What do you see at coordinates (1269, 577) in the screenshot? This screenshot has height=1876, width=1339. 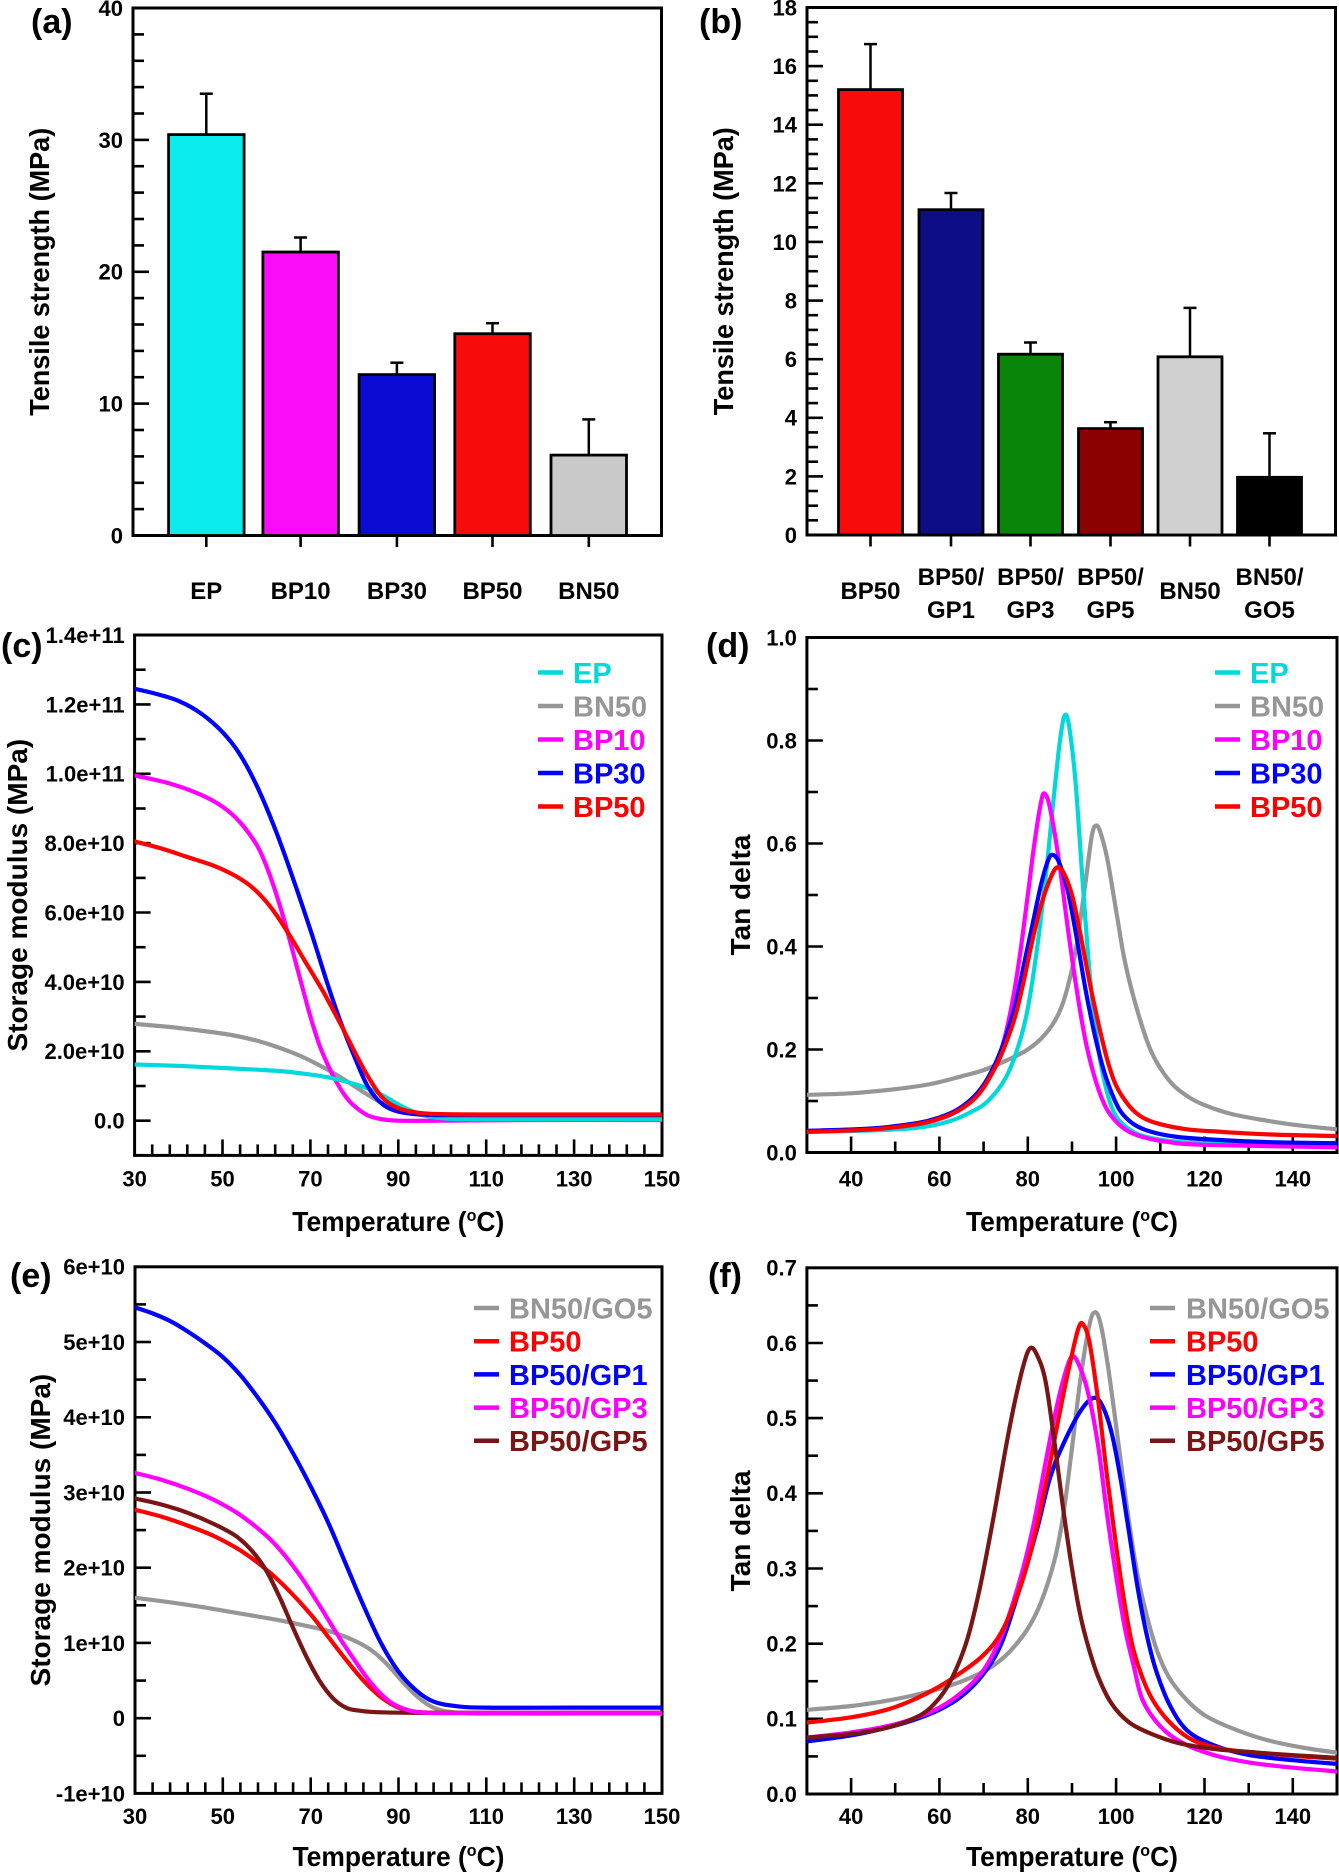 I see `svg-text: BN50/` at bounding box center [1269, 577].